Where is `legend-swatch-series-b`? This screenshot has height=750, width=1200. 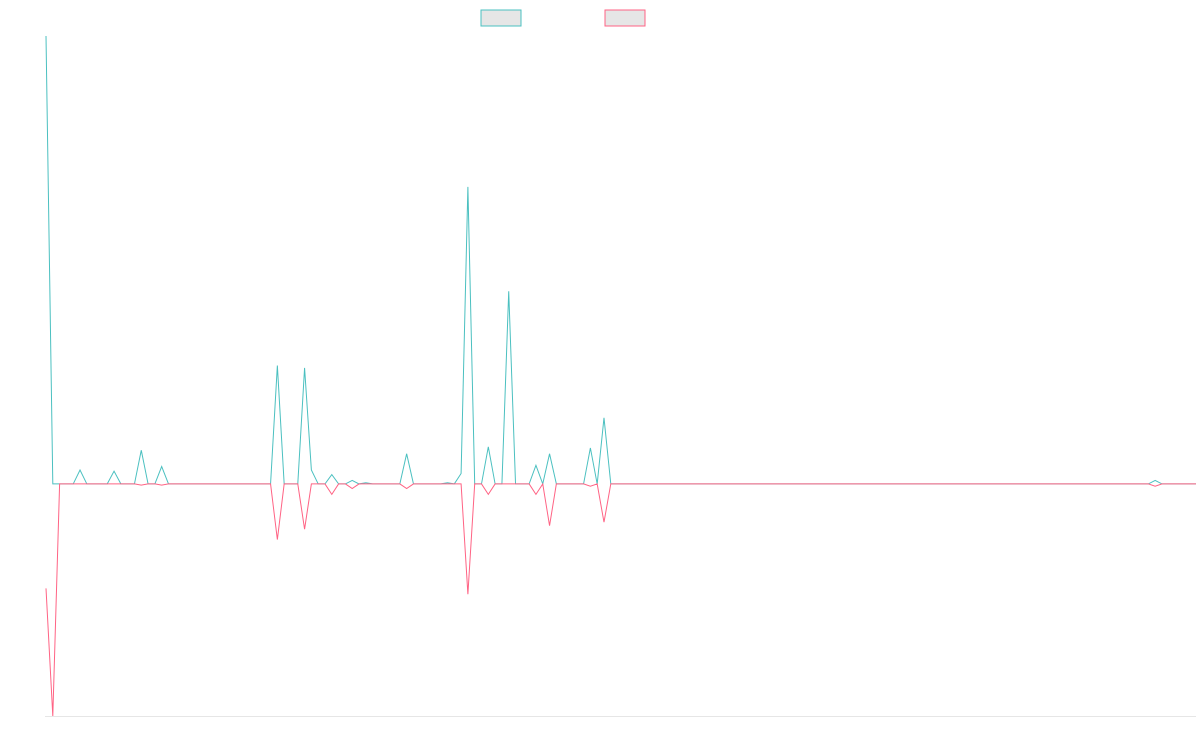 legend-swatch-series-b is located at coordinates (625, 18).